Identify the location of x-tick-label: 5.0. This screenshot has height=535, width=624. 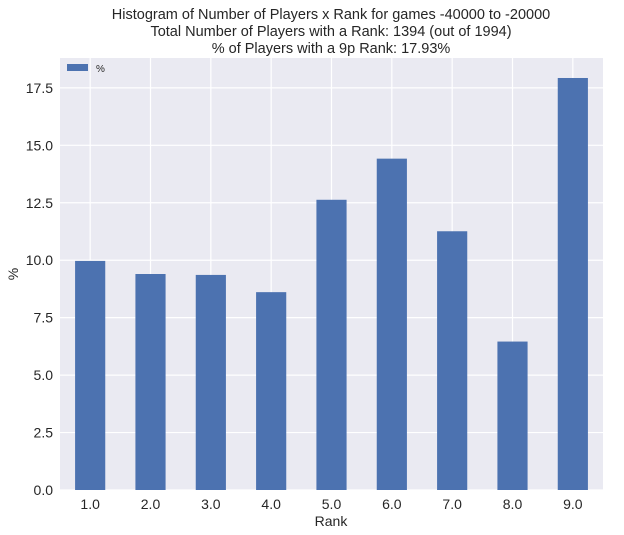
(332, 504).